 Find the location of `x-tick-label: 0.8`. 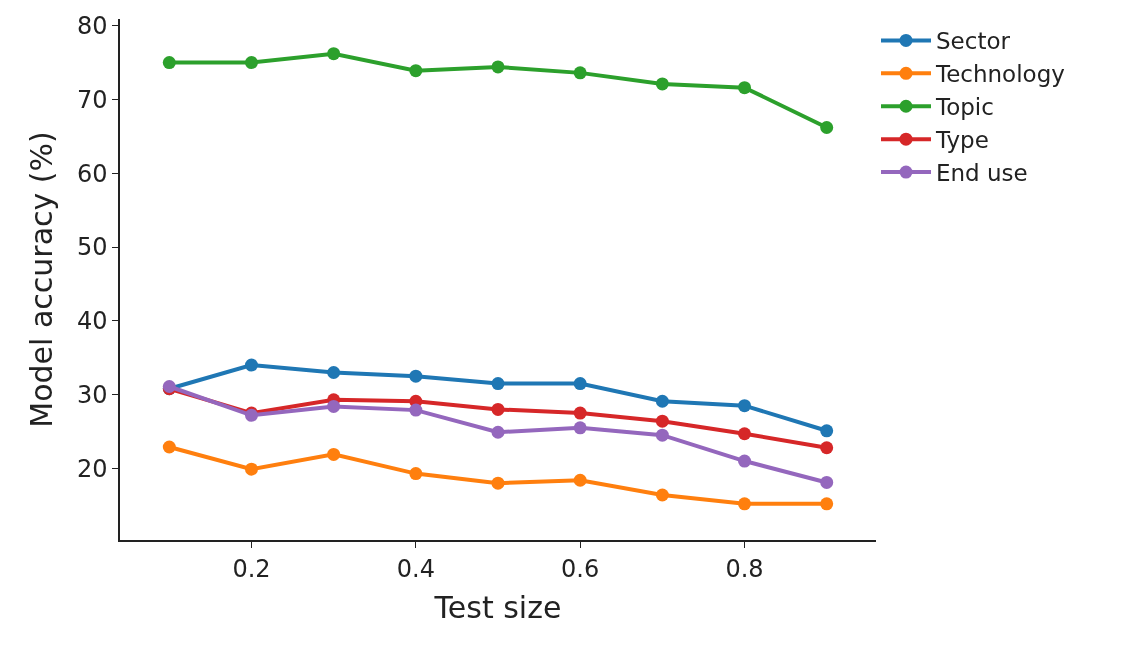

x-tick-label: 0.8 is located at coordinates (744, 568).